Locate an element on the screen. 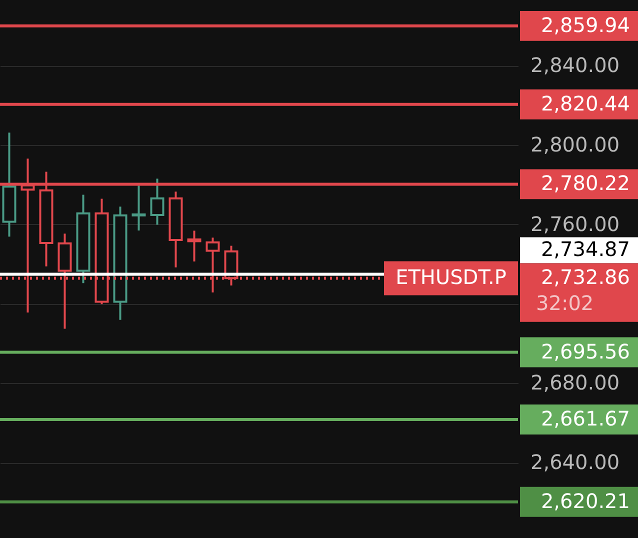 The width and height of the screenshot is (638, 538). ref-line-label: 2,859.94 is located at coordinates (585, 24).